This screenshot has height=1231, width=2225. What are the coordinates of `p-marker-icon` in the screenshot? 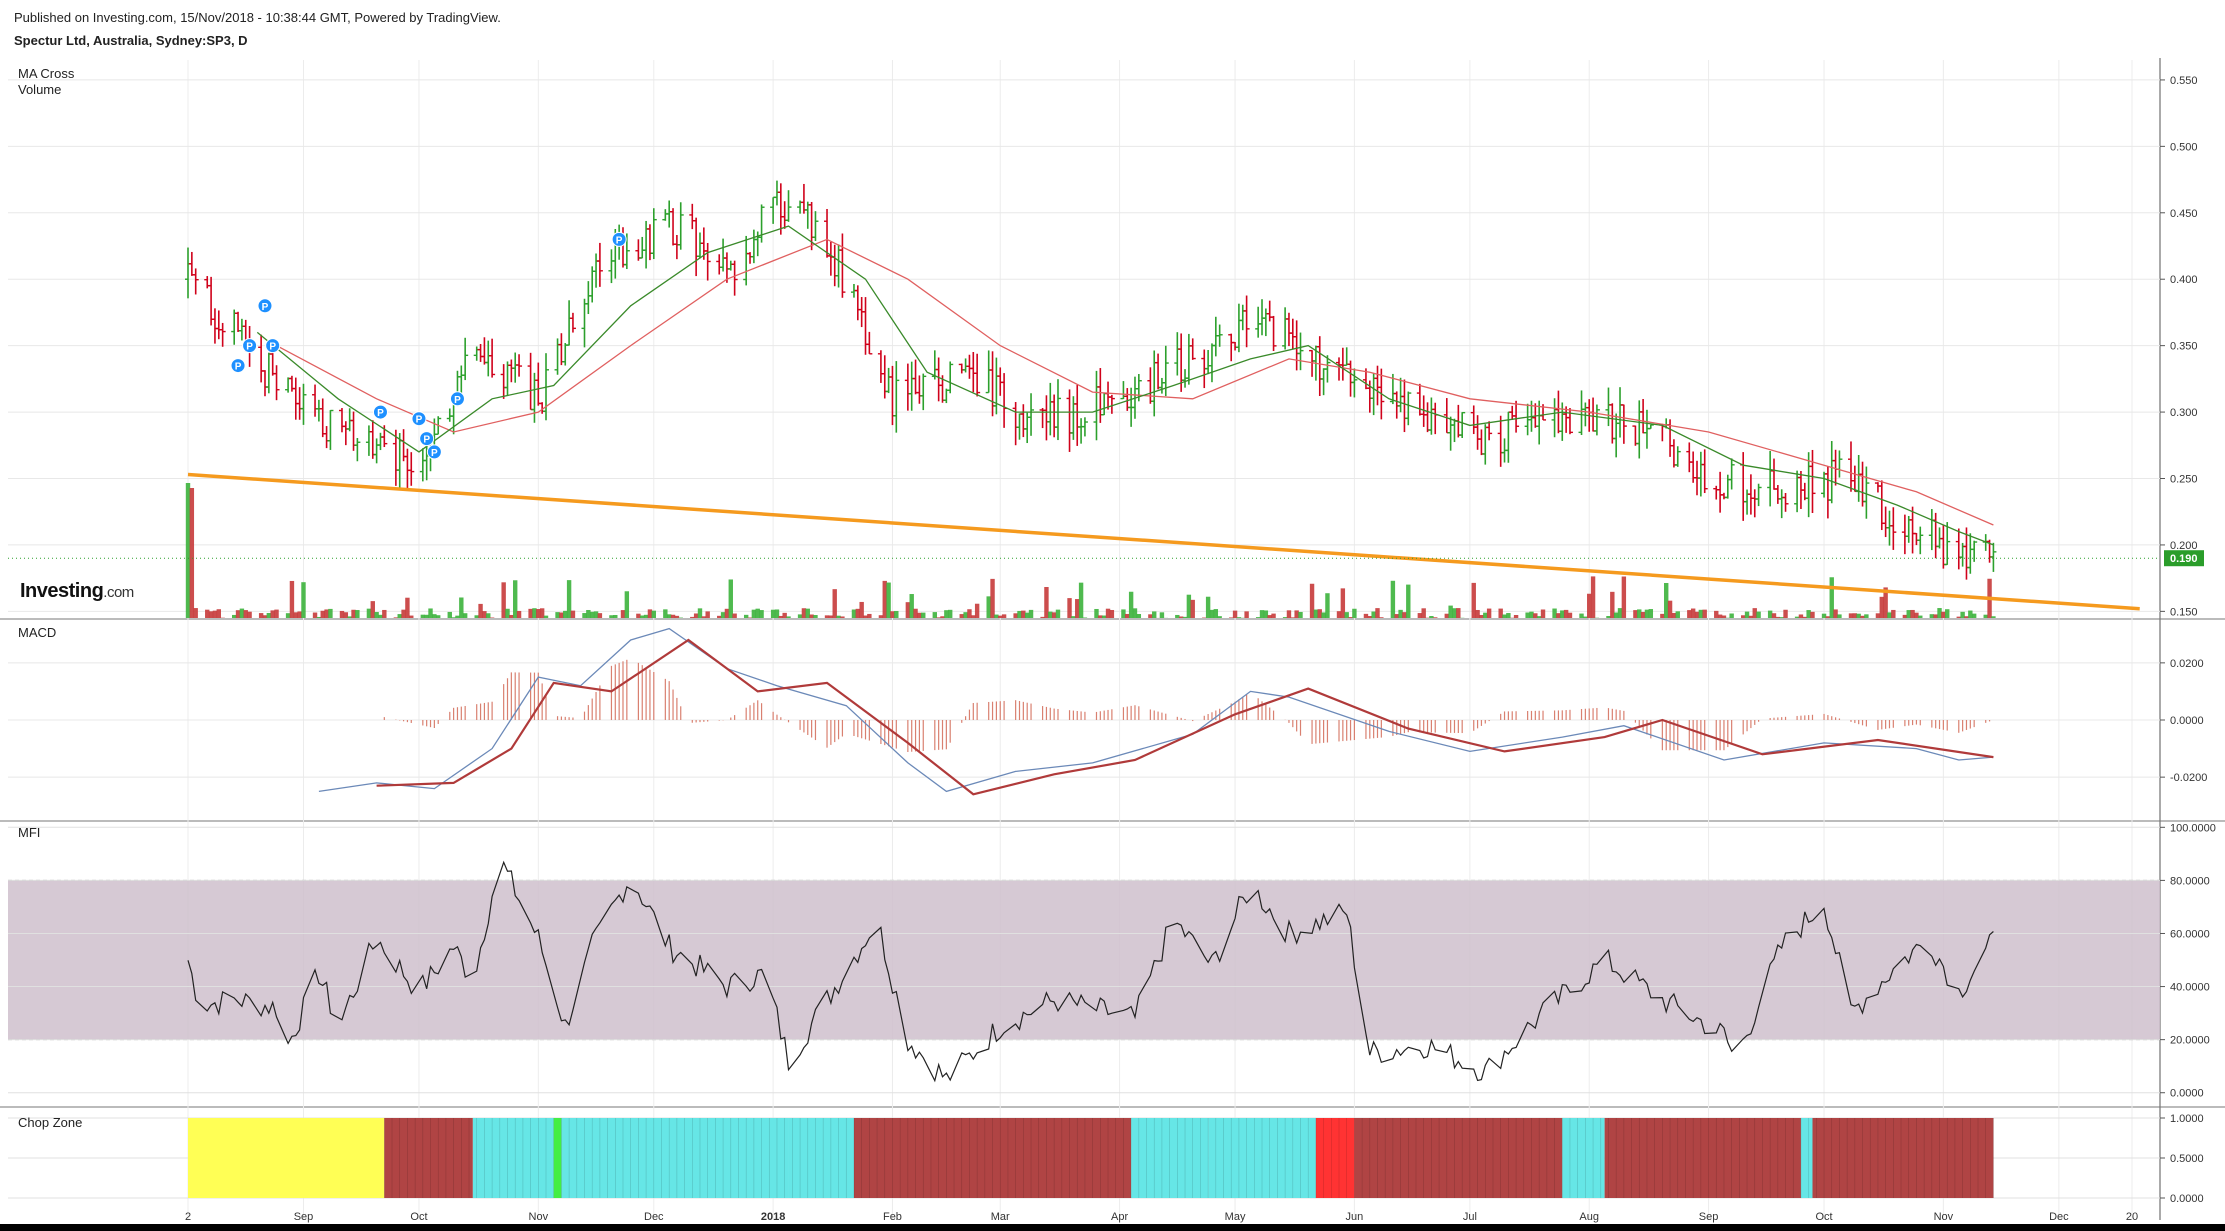 It's located at (427, 439).